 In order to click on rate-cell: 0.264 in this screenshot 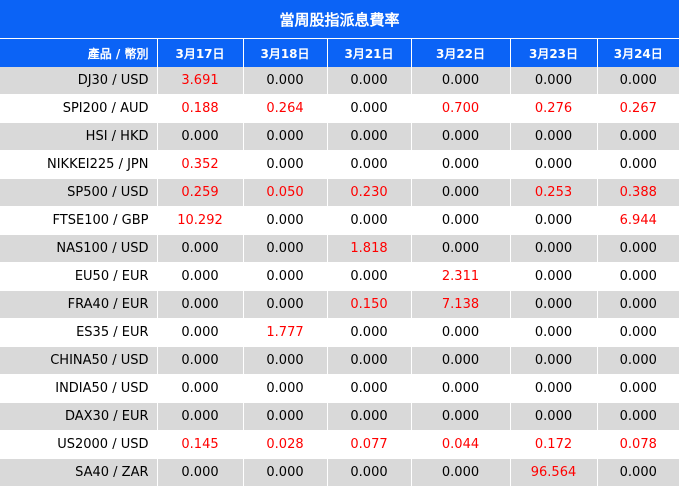, I will do `click(284, 108)`.